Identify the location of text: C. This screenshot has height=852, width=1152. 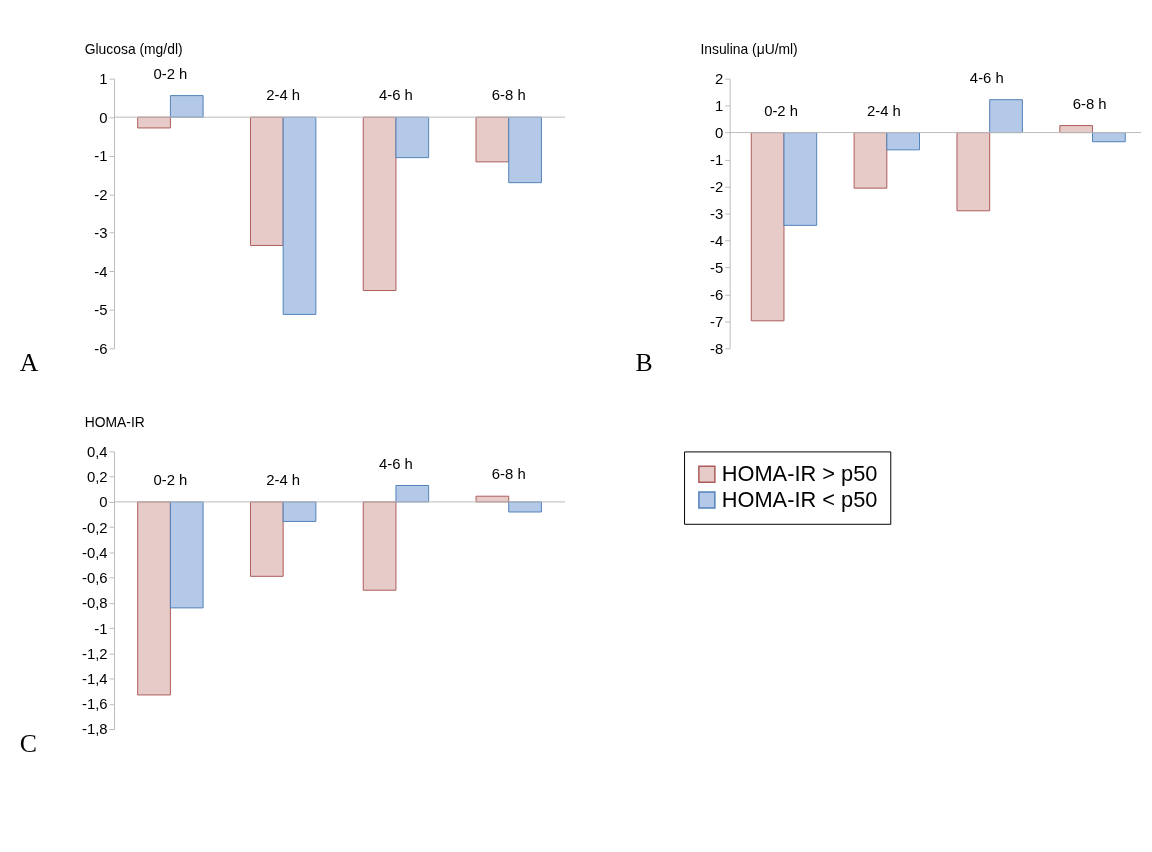
(28, 743).